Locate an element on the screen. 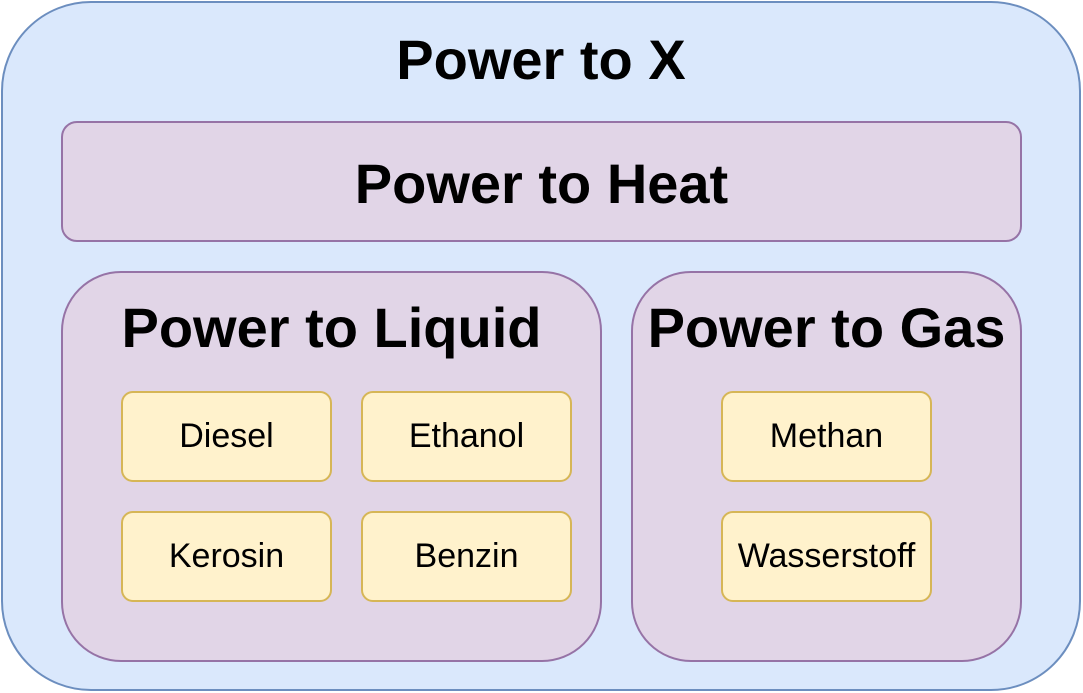 This screenshot has width=1083, height=693. benzin-label: Benzin is located at coordinates (466, 556).